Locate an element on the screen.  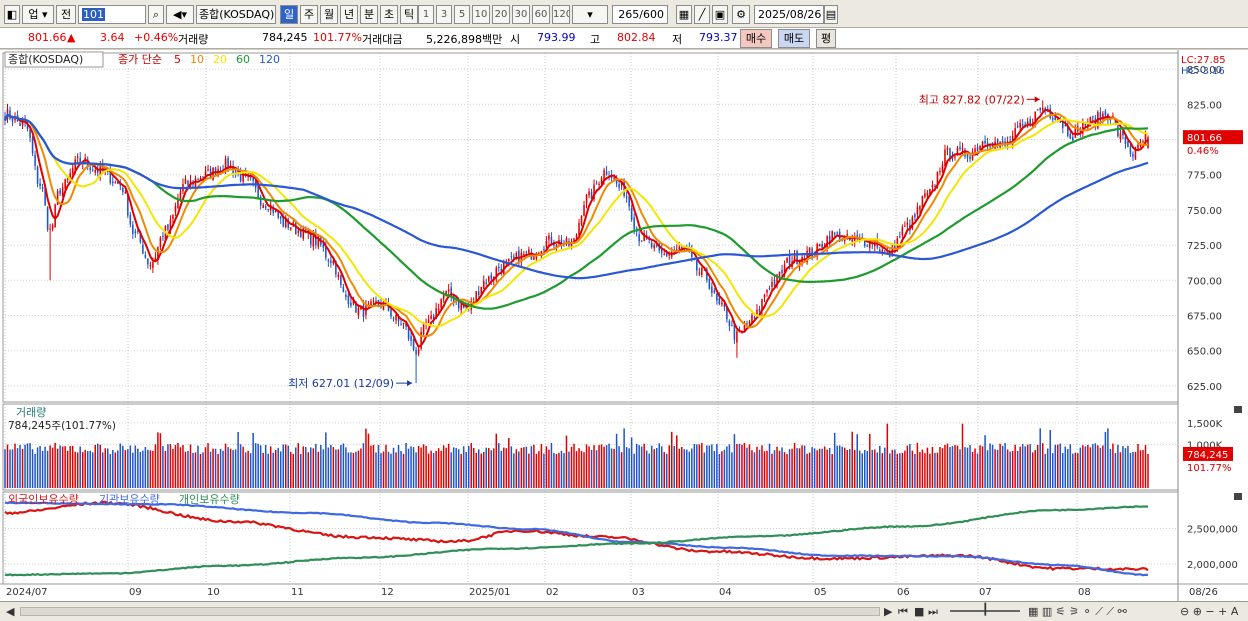
minute-tab-1: 1 is located at coordinates (426, 14).